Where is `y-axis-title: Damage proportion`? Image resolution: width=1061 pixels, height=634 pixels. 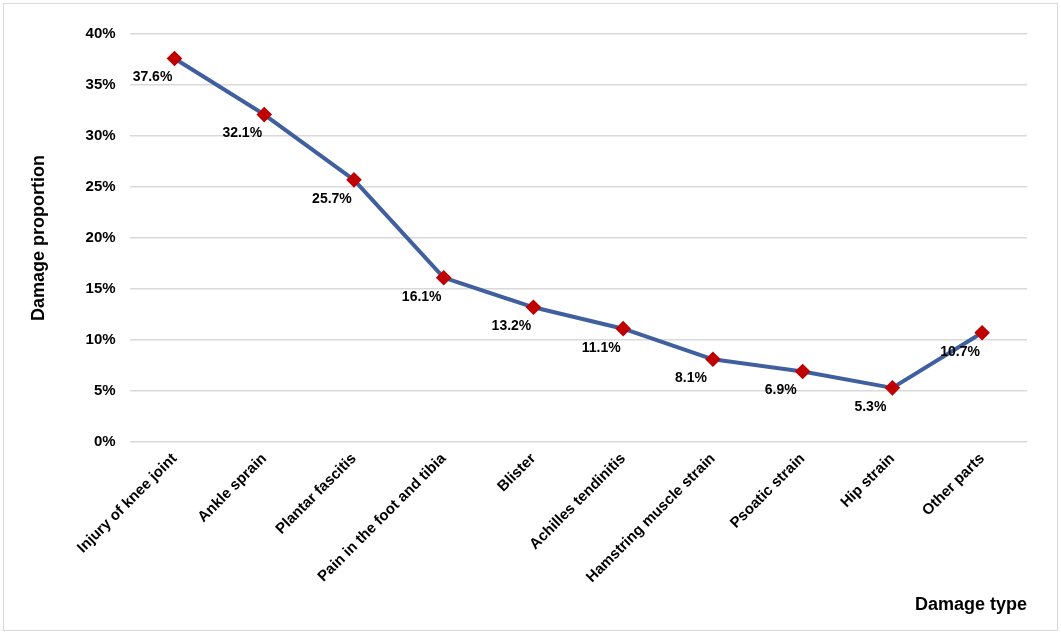
y-axis-title: Damage proportion is located at coordinates (37, 237).